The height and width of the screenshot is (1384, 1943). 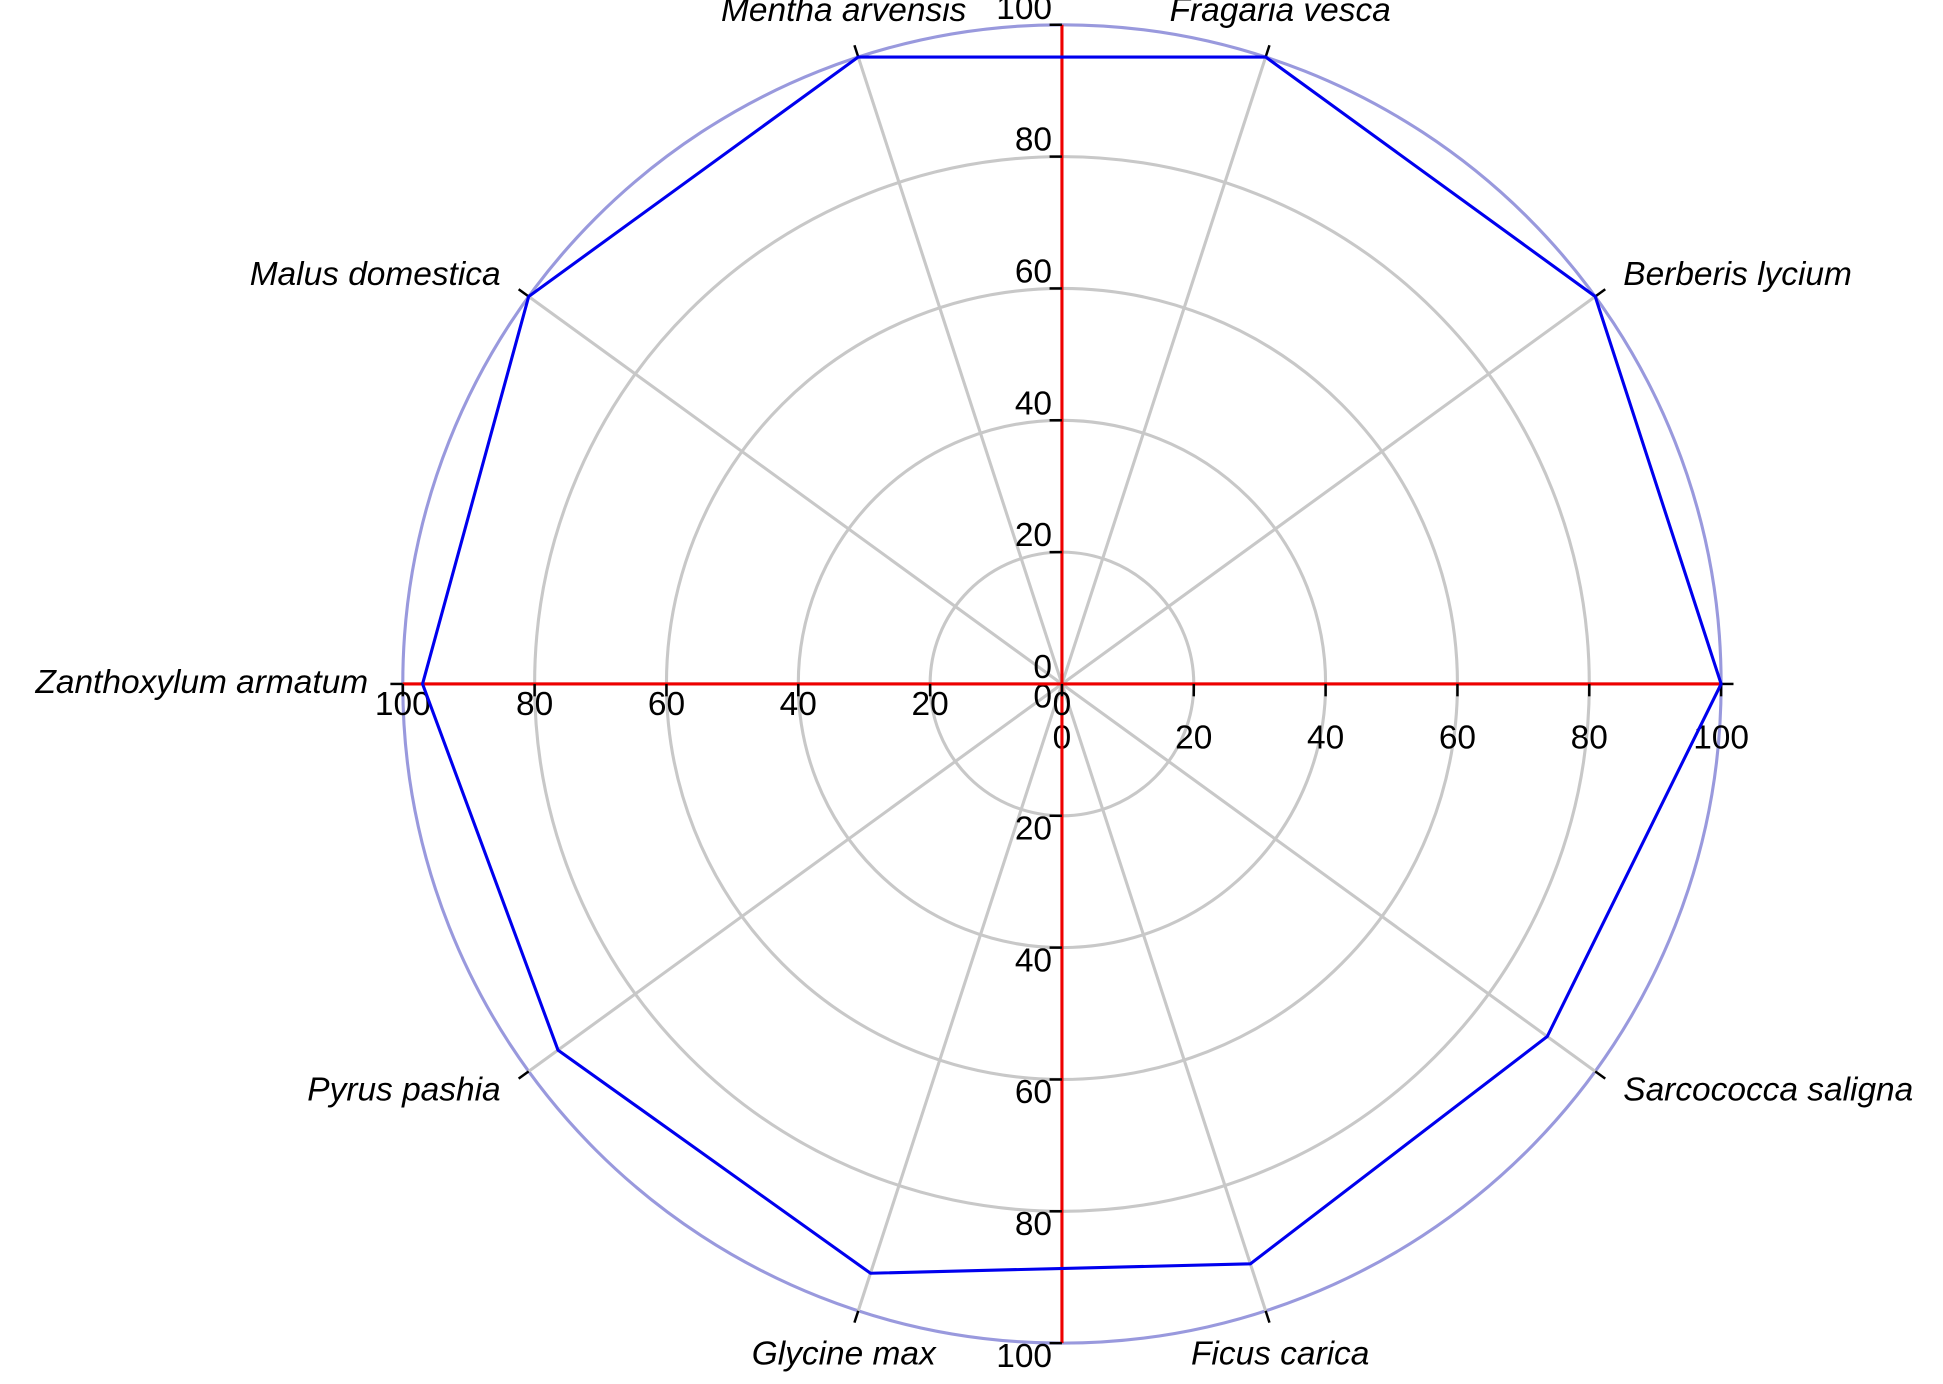 I want to click on category-label: Glycine max, so click(x=844, y=1353).